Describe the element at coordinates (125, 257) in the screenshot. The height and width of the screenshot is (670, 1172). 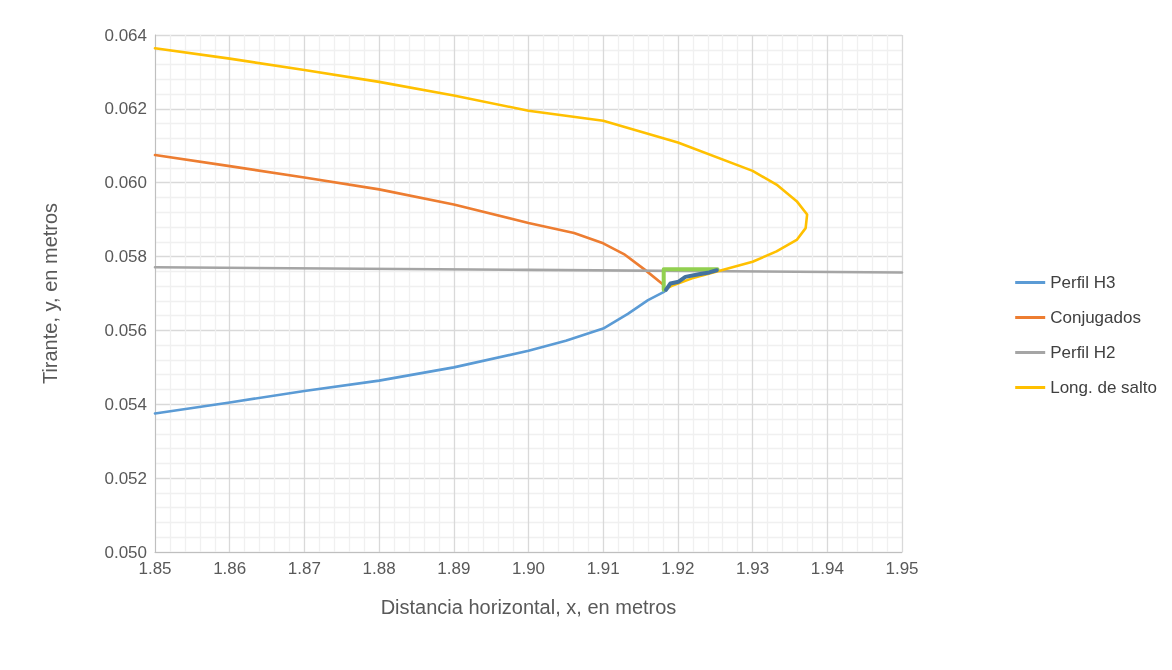
I see `y-tick-label: 0.058` at that location.